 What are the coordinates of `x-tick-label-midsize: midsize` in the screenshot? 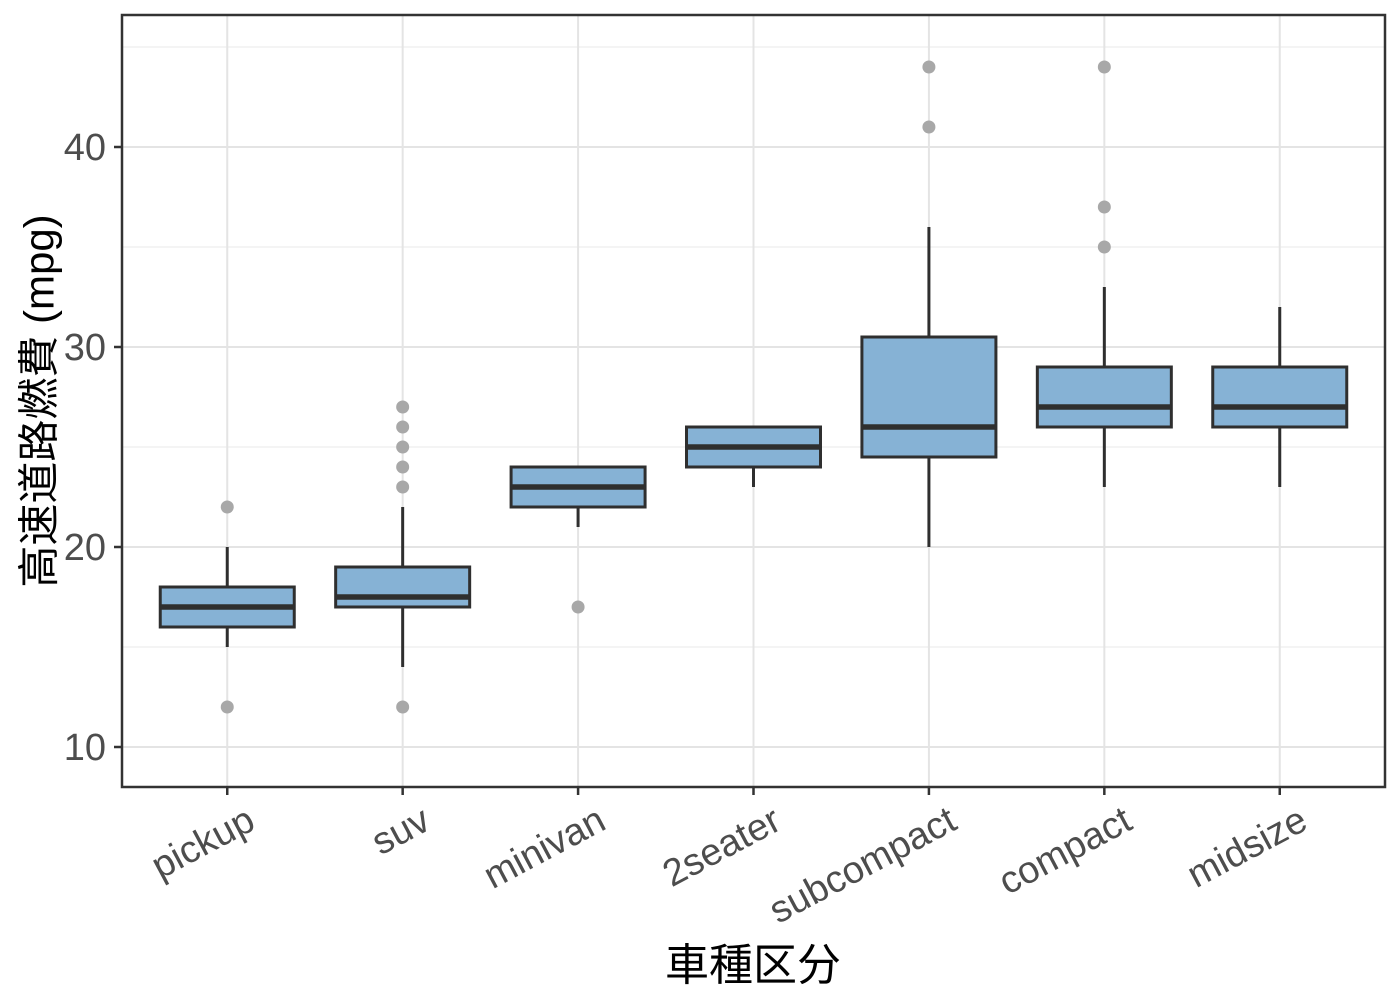 It's located at (1247, 848).